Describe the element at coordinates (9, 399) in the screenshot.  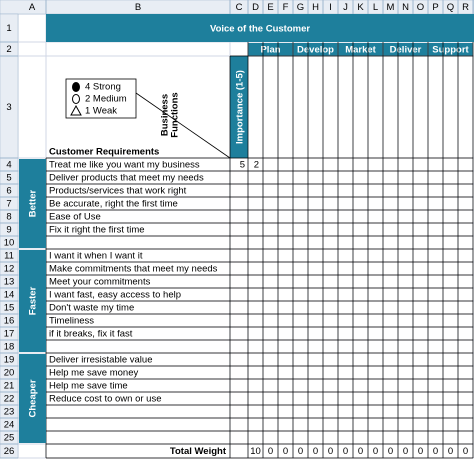
I see `row-header: 22` at that location.